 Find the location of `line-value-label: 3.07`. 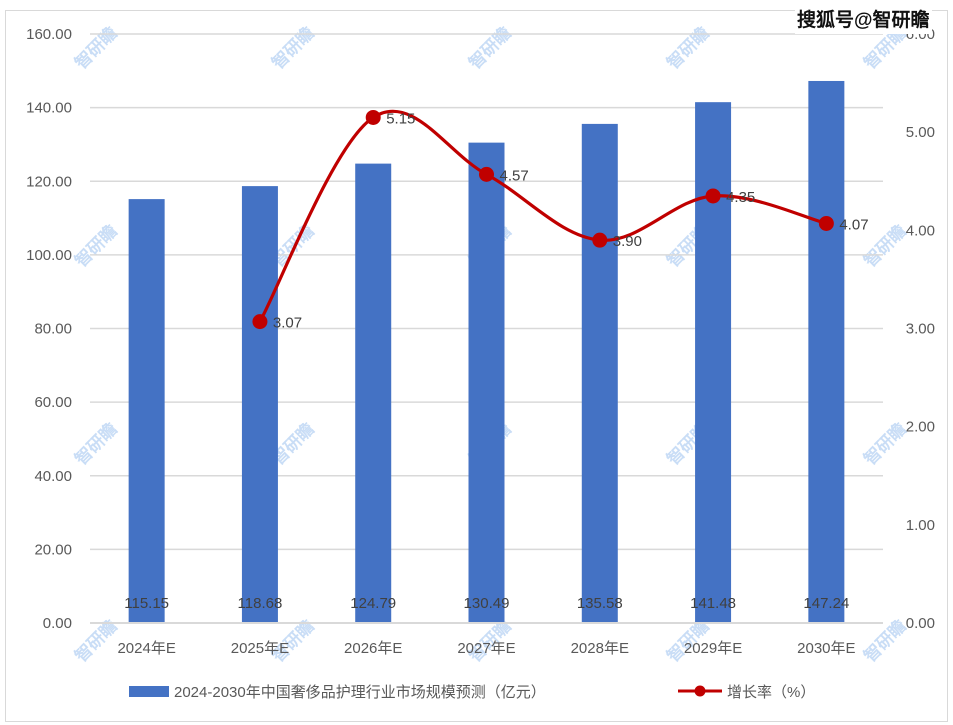

line-value-label: 3.07 is located at coordinates (287, 323).